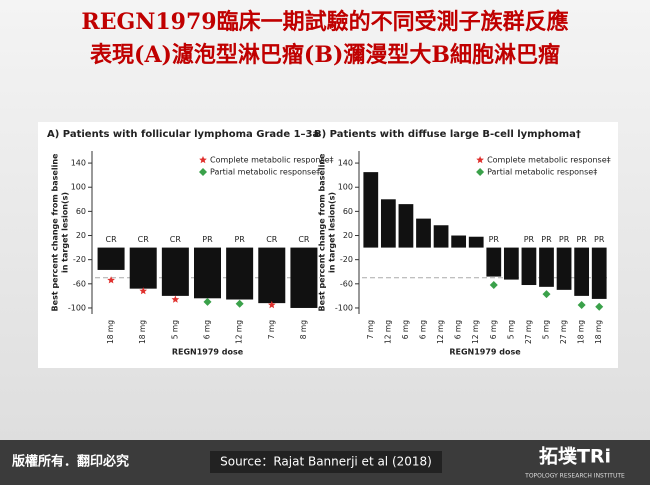 The image size is (650, 485). I want to click on title: REGN1979臨床一期試驗的不同受測子族群反應, so click(324, 22).